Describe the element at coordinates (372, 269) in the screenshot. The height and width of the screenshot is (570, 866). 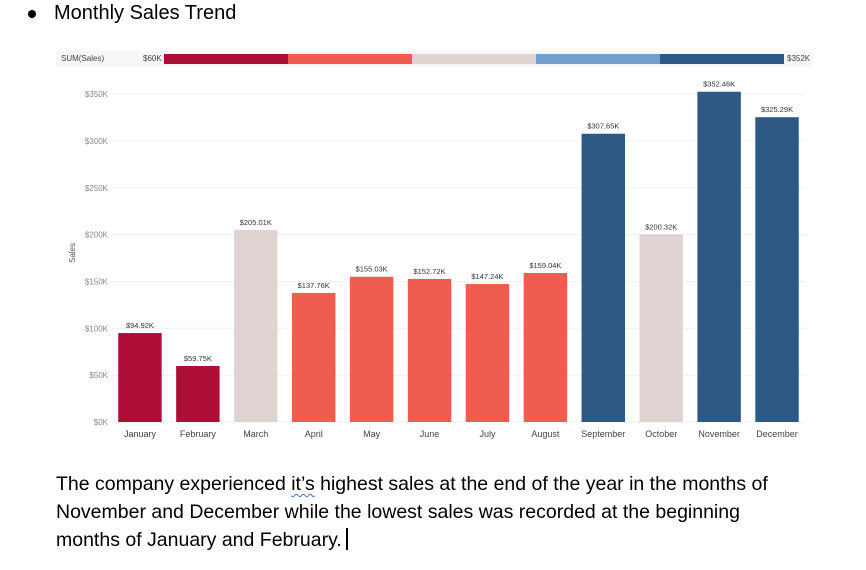
I see `data-label: $155.03K` at that location.